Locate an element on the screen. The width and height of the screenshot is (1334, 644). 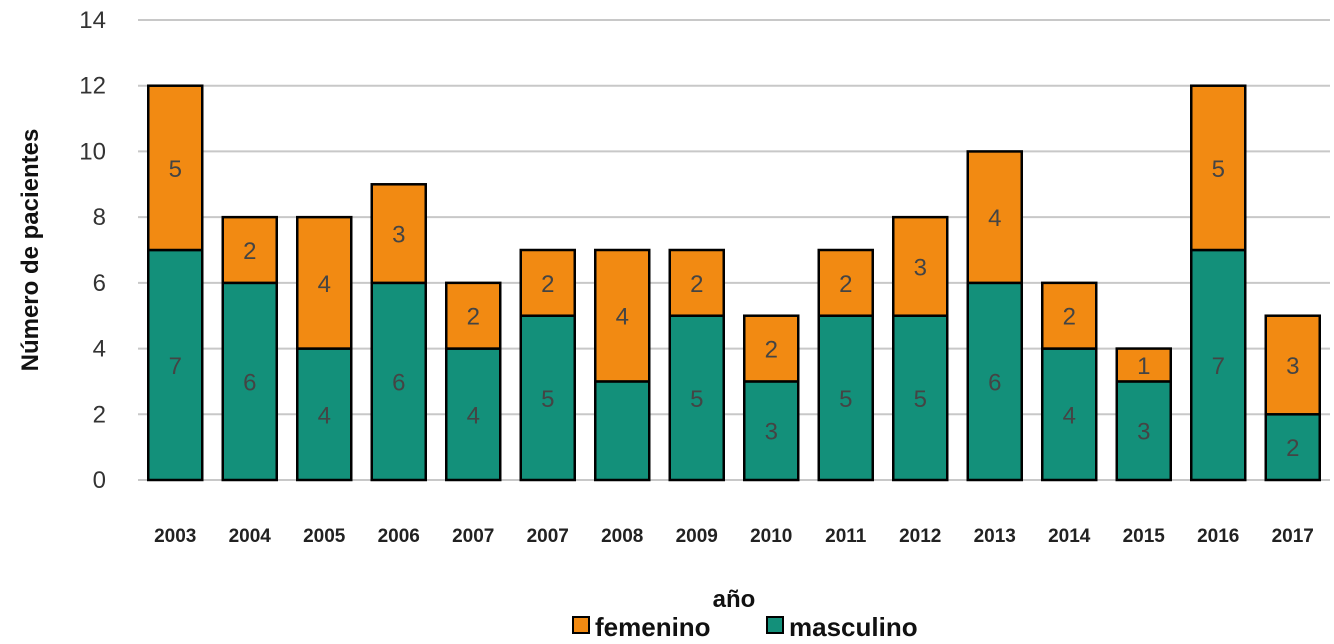
legend: femenino masculino is located at coordinates (745, 627).